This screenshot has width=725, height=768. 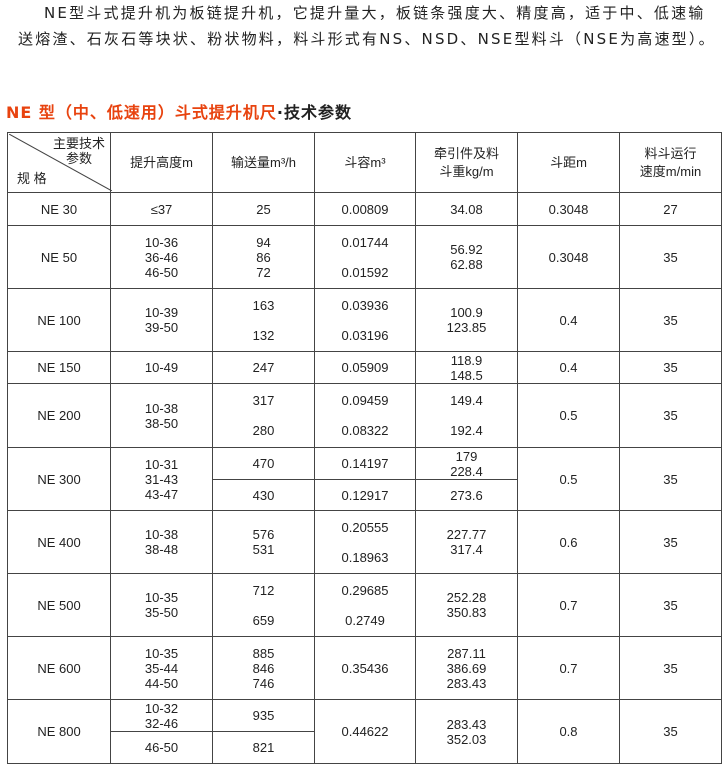 What do you see at coordinates (263, 257) in the screenshot?
I see `cell-flow: 94 86 72` at bounding box center [263, 257].